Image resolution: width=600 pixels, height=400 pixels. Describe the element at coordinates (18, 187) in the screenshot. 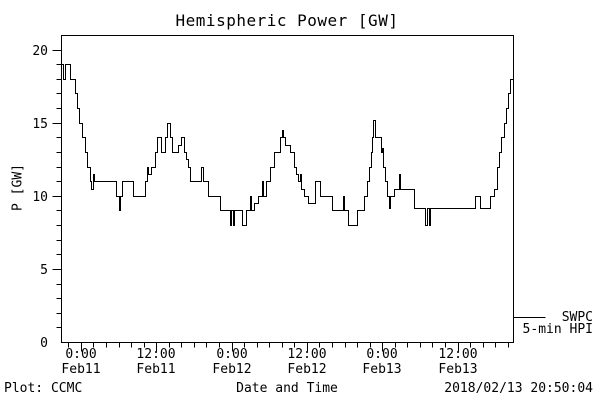

I see `y-axis-title: P [GW]` at that location.